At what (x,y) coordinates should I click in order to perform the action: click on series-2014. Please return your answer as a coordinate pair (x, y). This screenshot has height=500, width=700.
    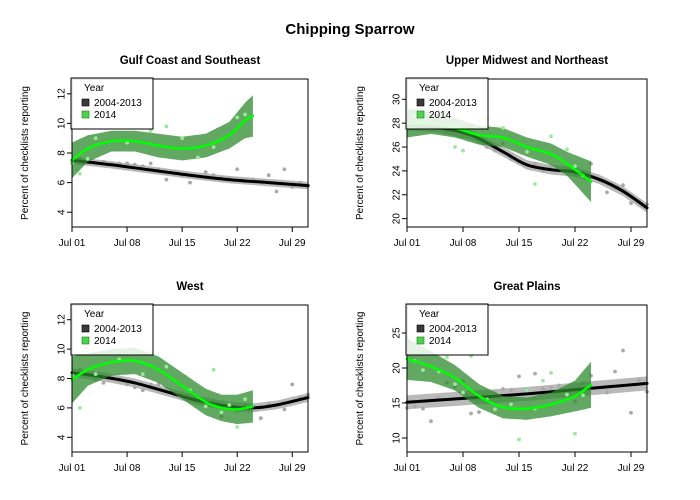
    Looking at the image, I should click on (162, 388).